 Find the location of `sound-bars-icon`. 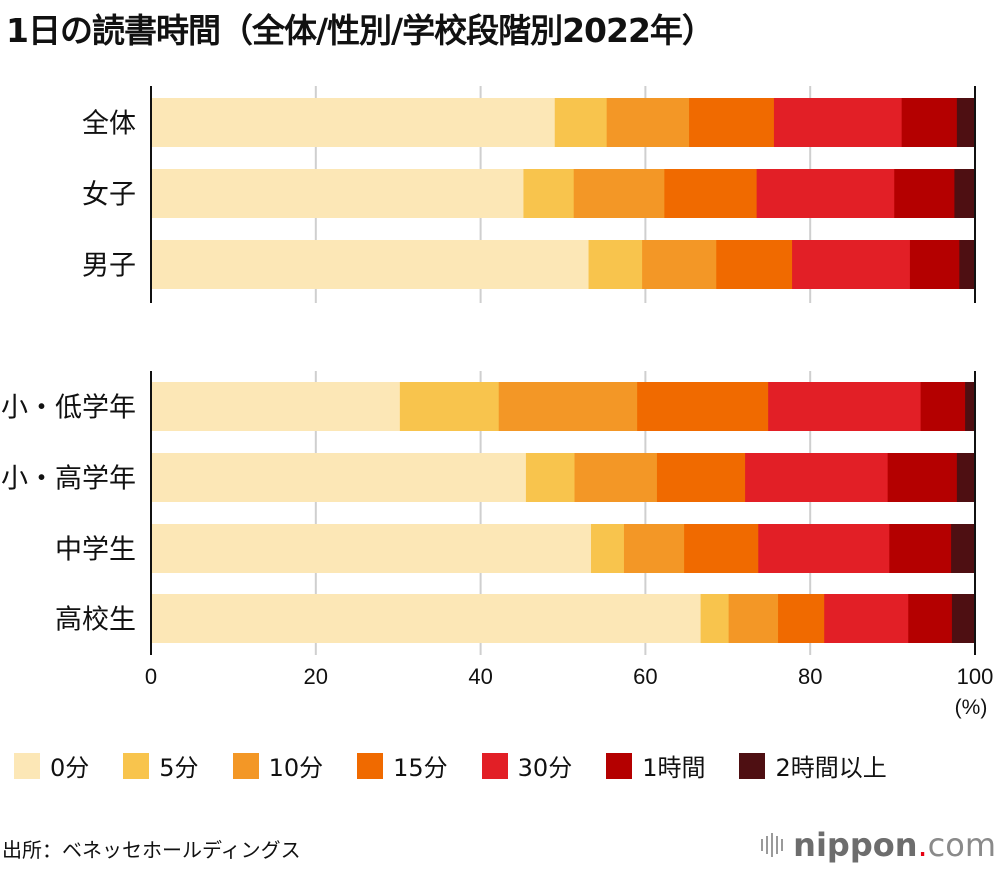

sound-bars-icon is located at coordinates (772, 845).